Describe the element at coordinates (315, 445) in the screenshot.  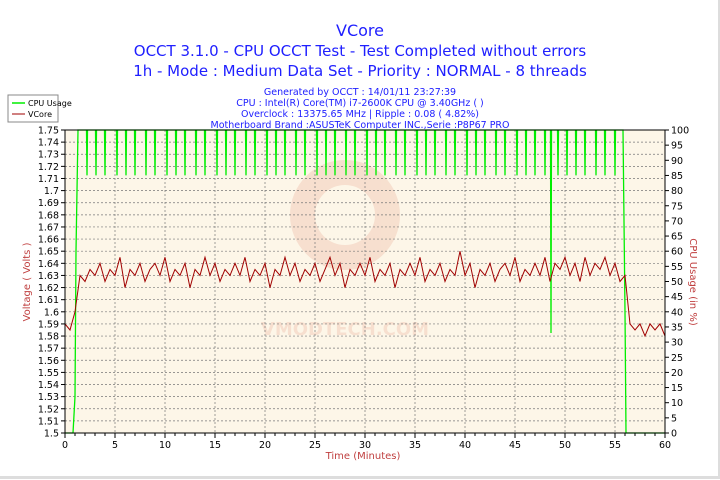
I see `x-tick-label: 25` at that location.